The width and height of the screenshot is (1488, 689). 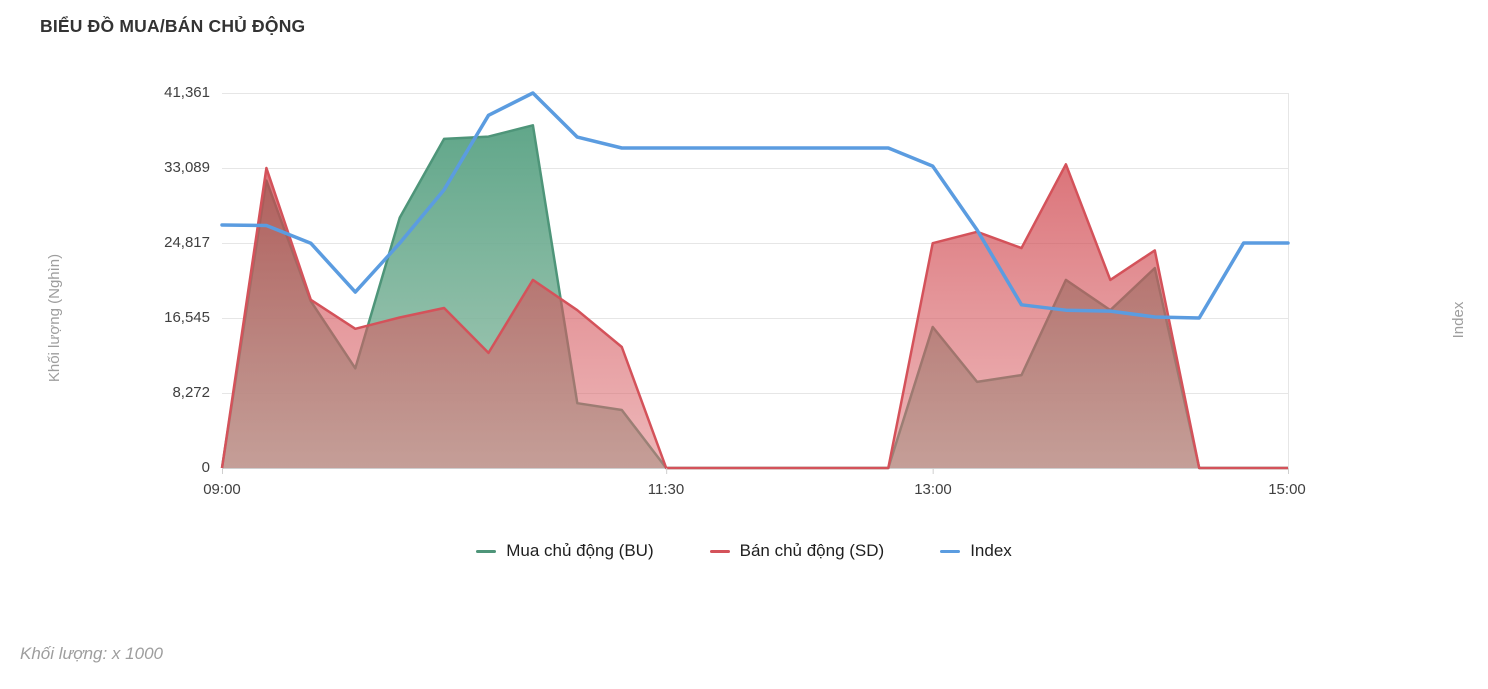 What do you see at coordinates (719, 551) in the screenshot?
I see `sd-legend-dash-icon` at bounding box center [719, 551].